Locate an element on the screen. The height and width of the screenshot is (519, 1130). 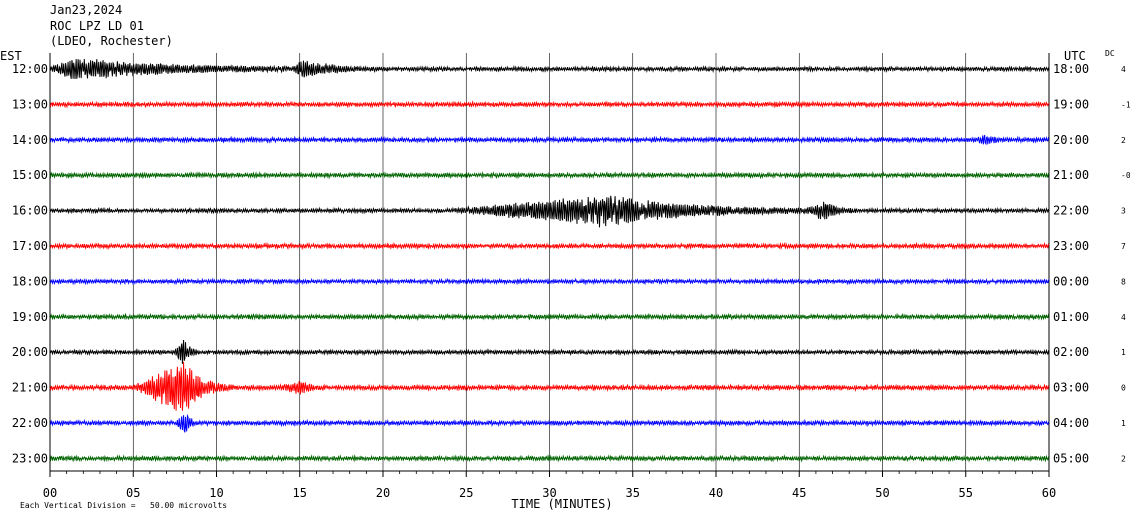
x-tick-label: 10 is located at coordinates (216, 493).